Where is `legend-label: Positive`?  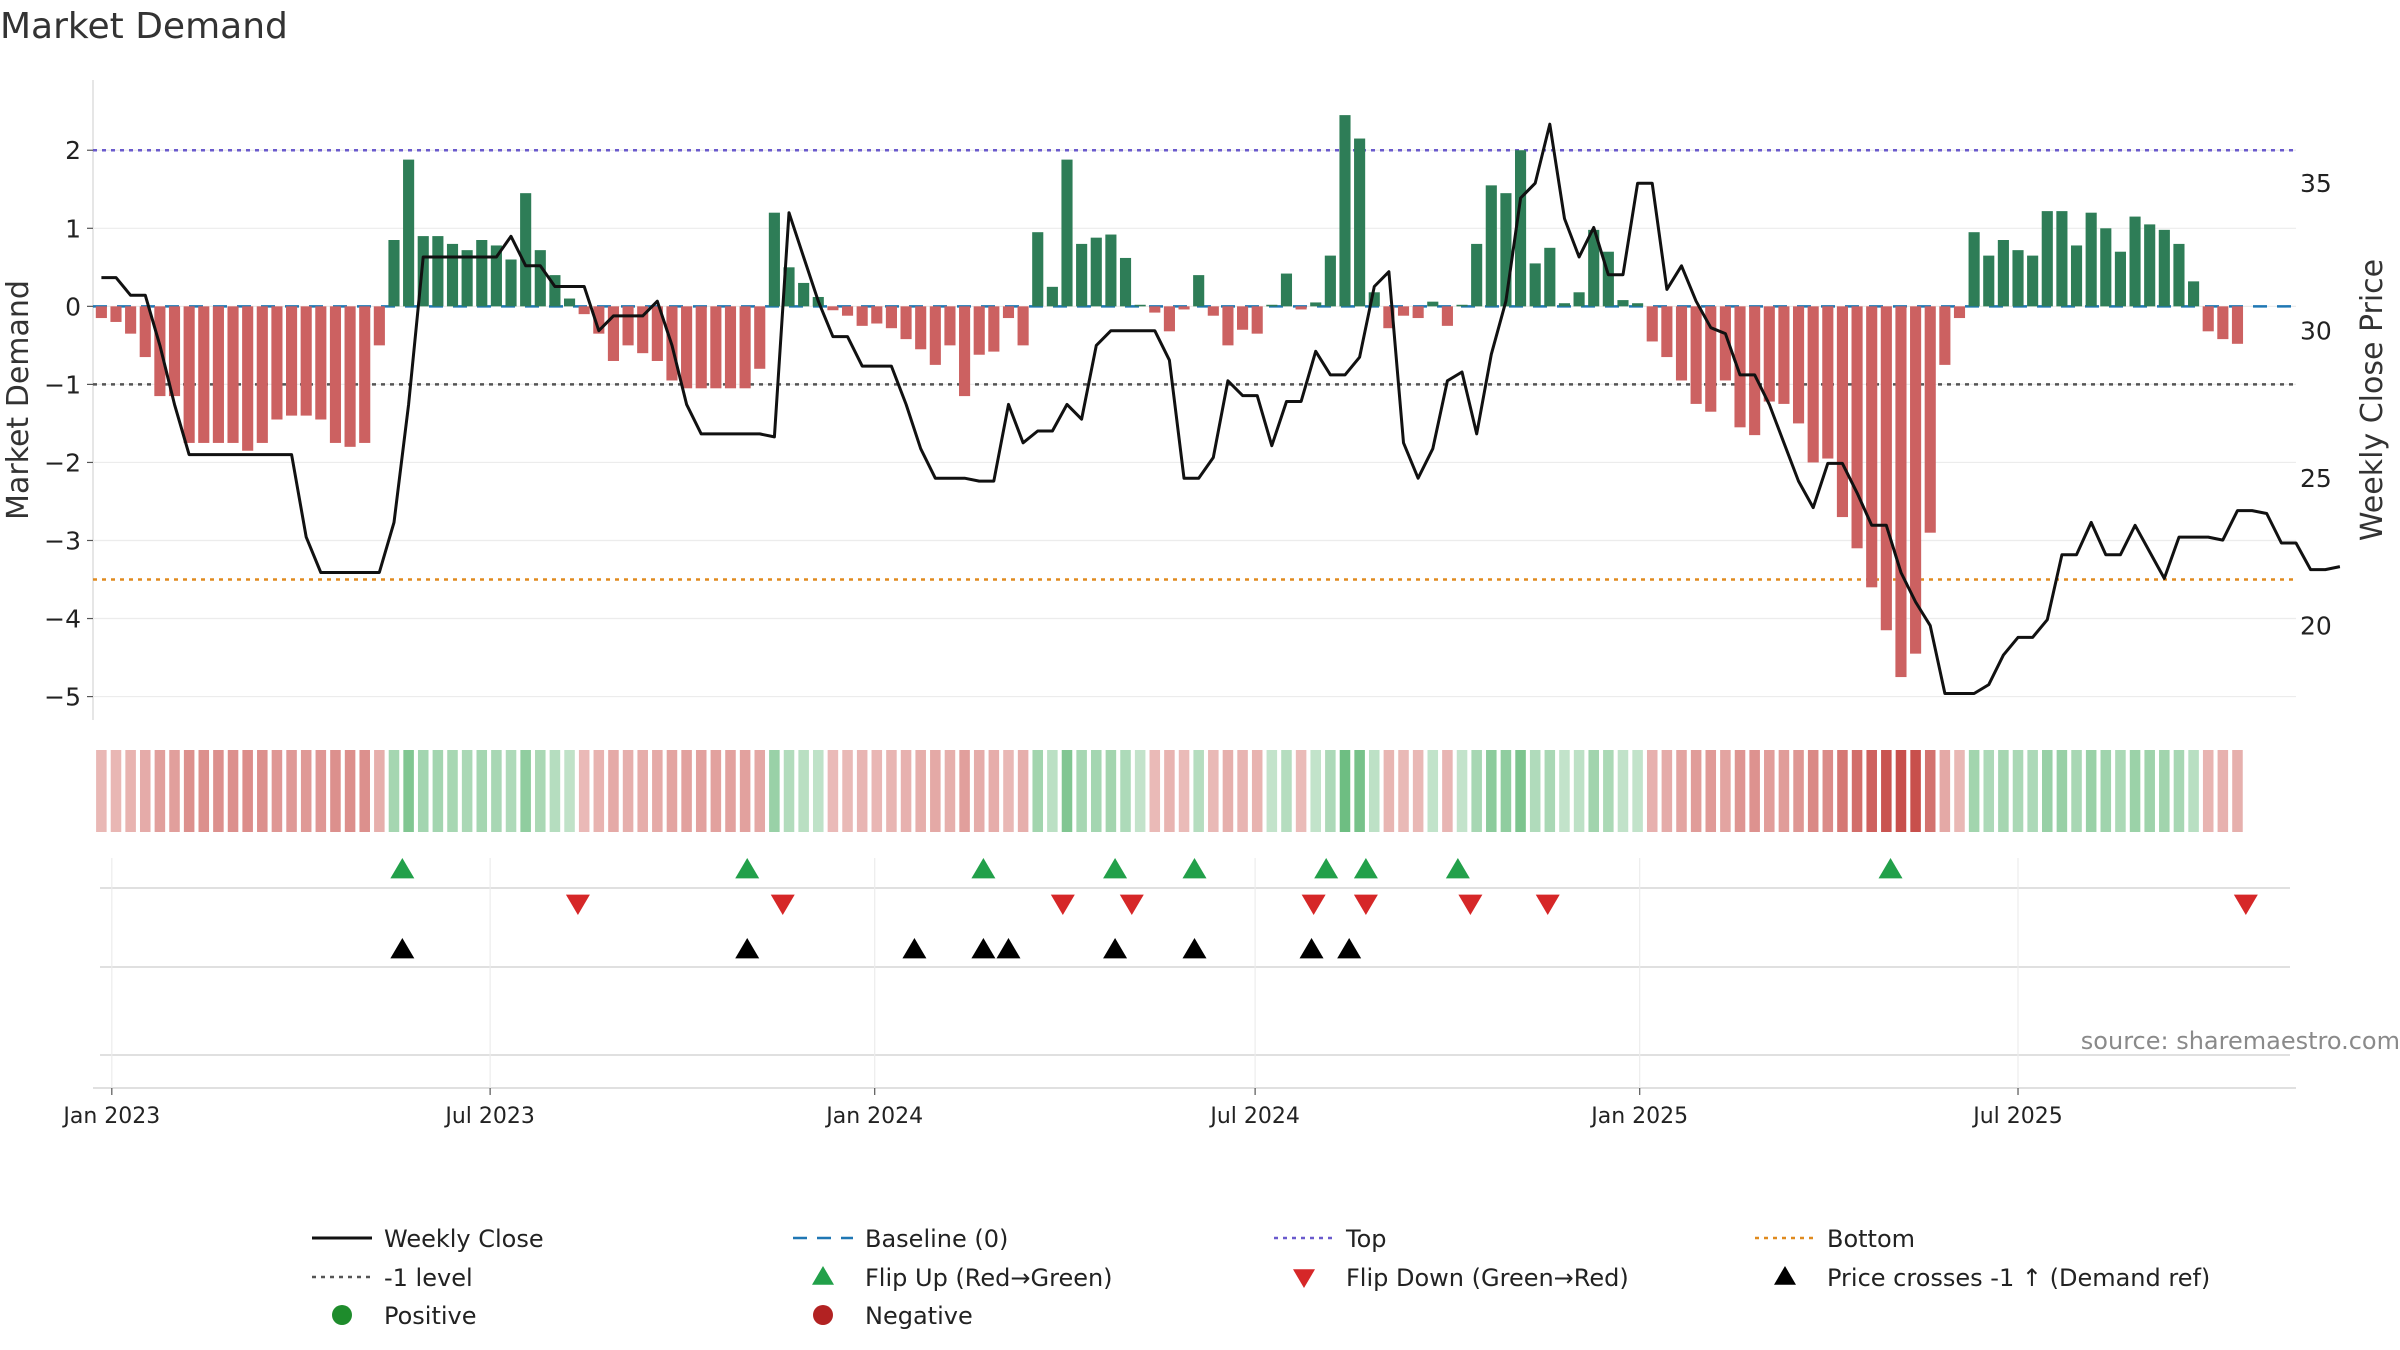 legend-label: Positive is located at coordinates (430, 1316).